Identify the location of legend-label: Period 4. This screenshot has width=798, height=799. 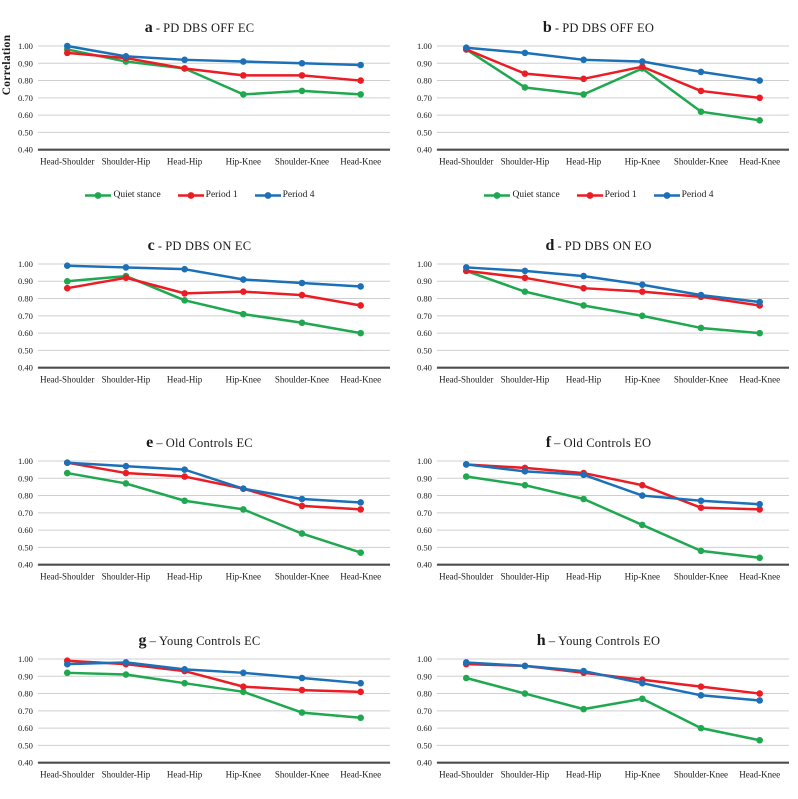
(298, 195).